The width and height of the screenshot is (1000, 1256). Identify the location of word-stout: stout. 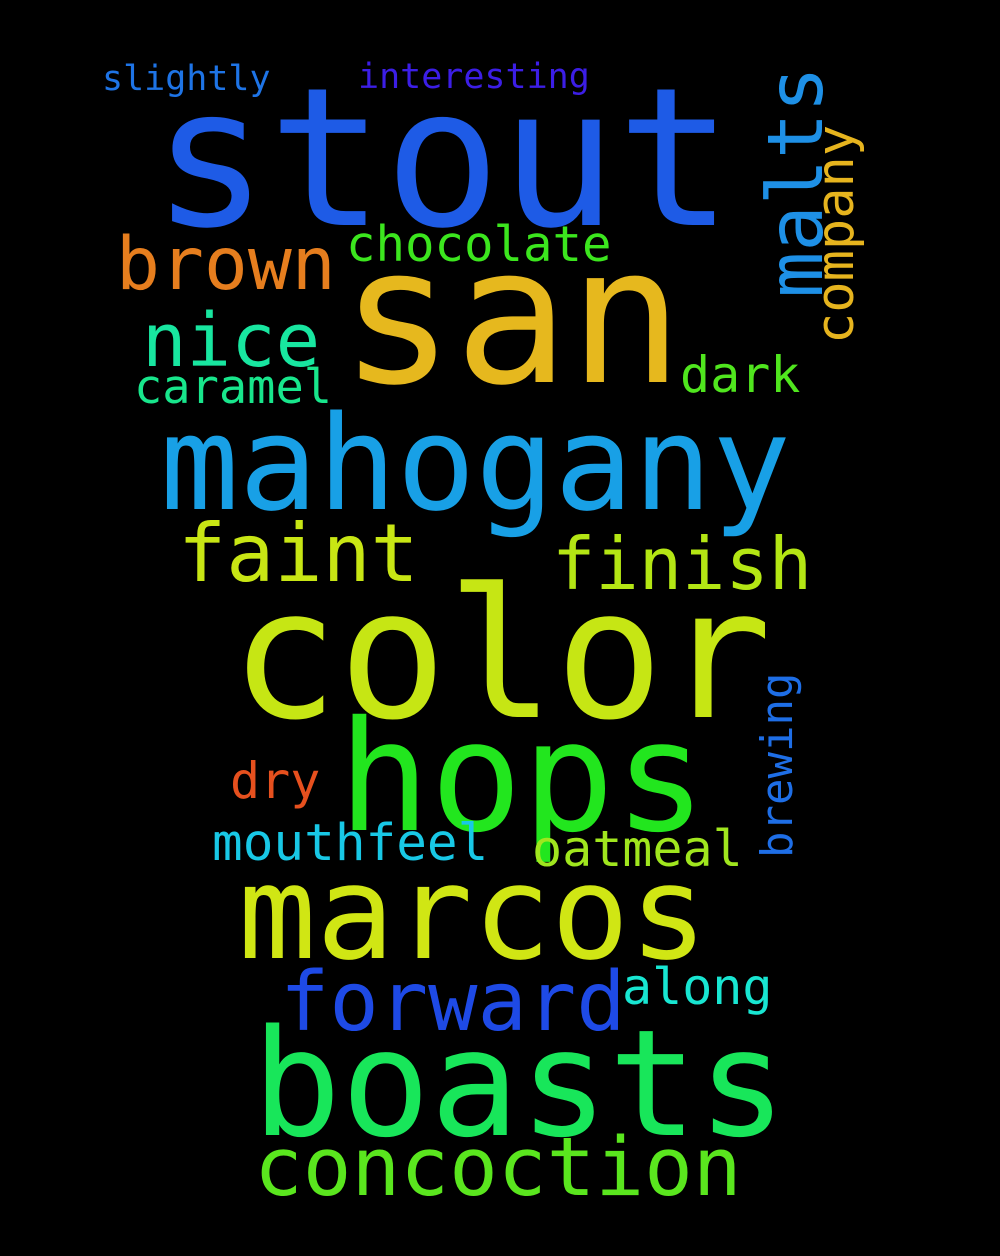
(442, 158).